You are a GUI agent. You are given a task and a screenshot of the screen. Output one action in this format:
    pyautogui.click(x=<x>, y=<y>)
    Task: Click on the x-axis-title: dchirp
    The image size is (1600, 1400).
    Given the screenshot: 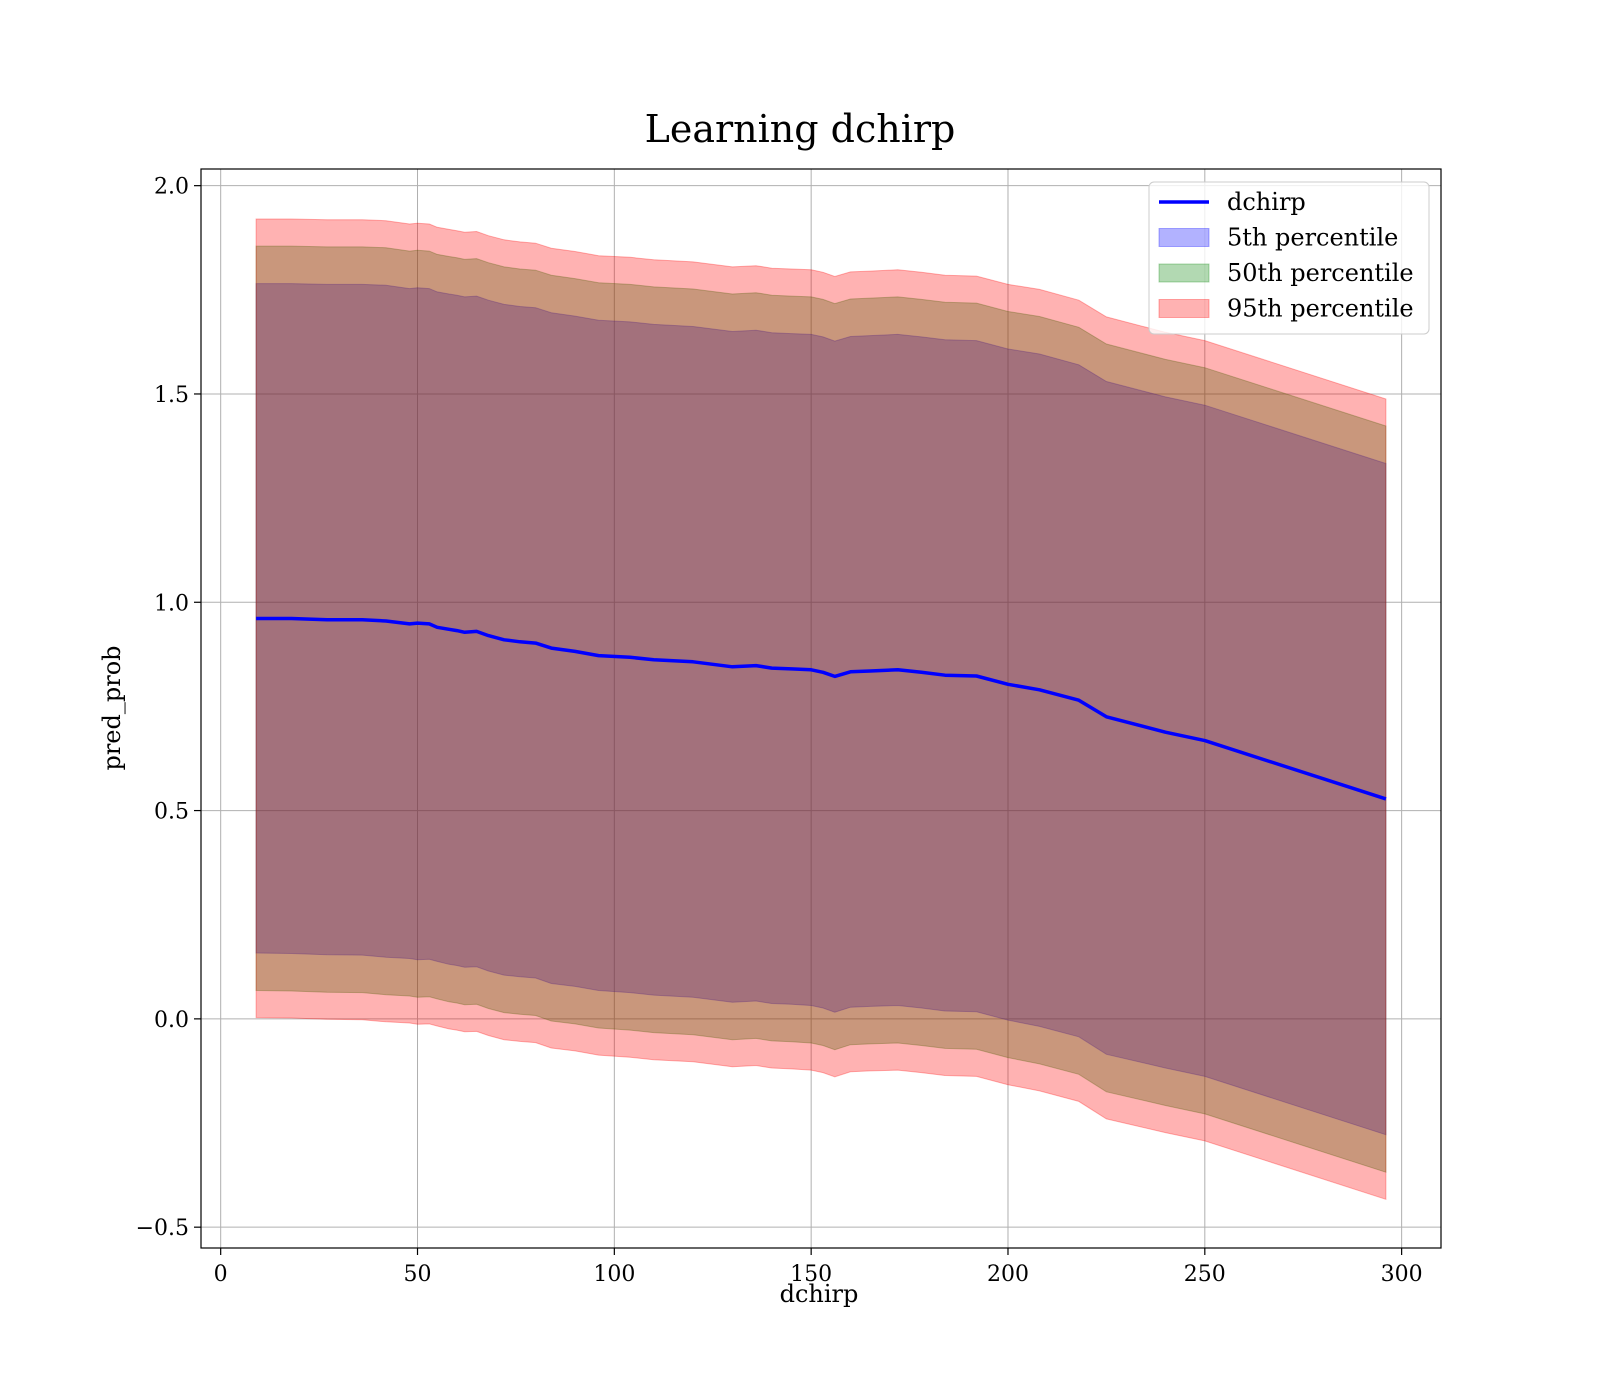 What is the action you would take?
    pyautogui.click(x=819, y=1294)
    